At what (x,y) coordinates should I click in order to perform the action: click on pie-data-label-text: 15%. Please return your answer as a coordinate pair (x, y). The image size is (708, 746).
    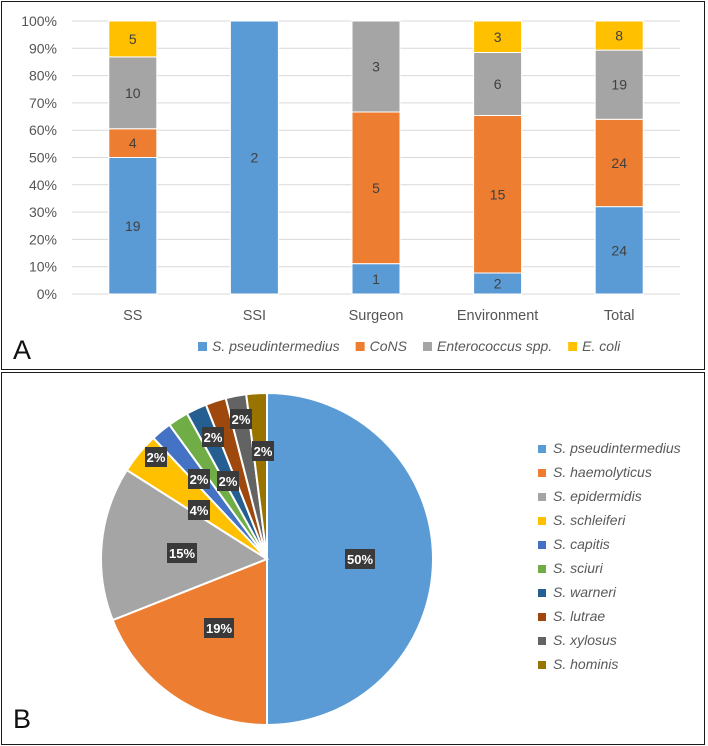
    Looking at the image, I should click on (182, 553).